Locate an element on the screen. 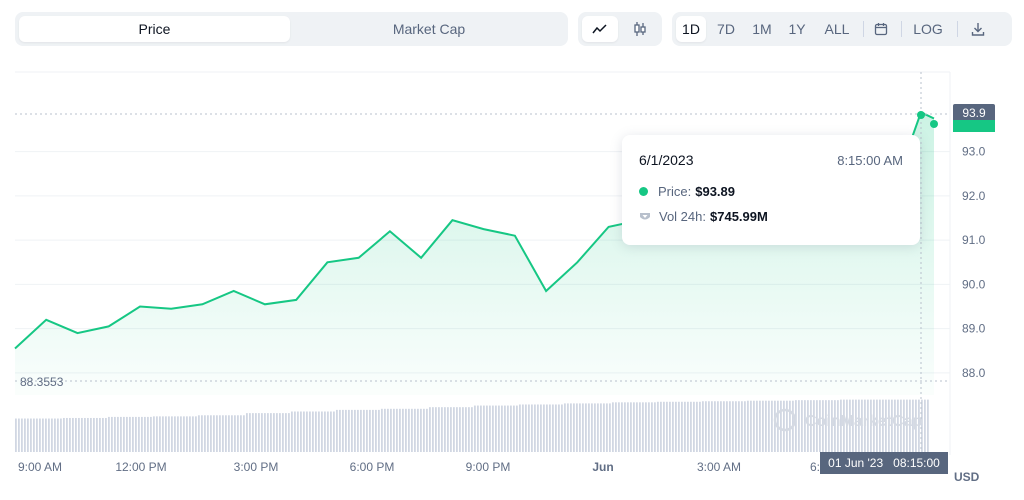 The image size is (1024, 500). range-1d: 1D is located at coordinates (691, 29).